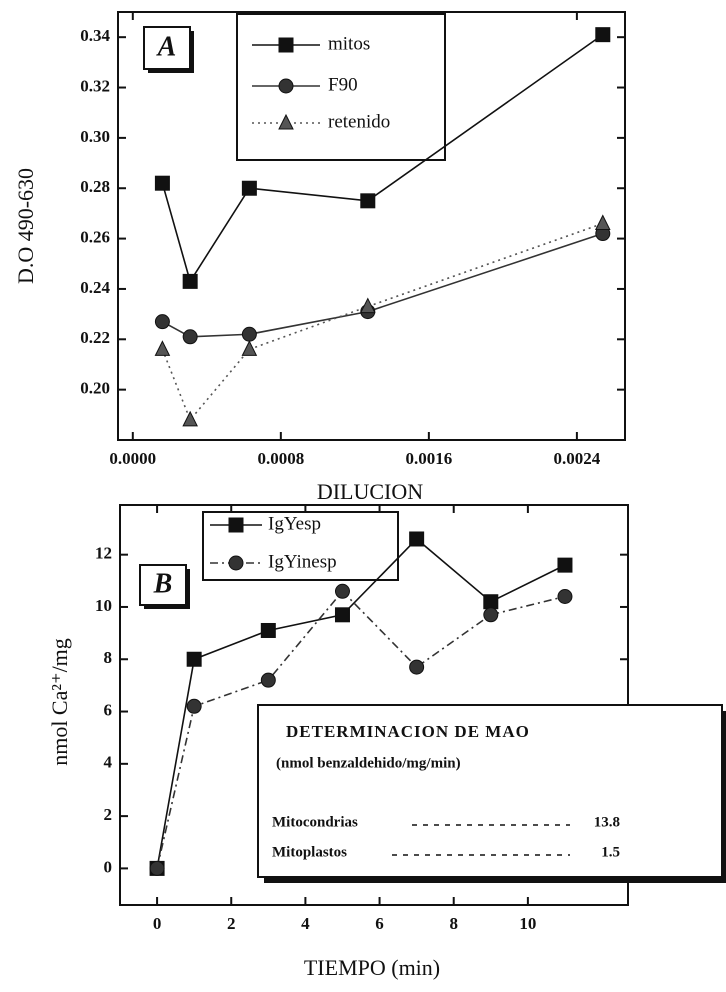 Image resolution: width=726 pixels, height=992 pixels. I want to click on y-axis-label: nmol Ca²⁺/mg, so click(59, 702).